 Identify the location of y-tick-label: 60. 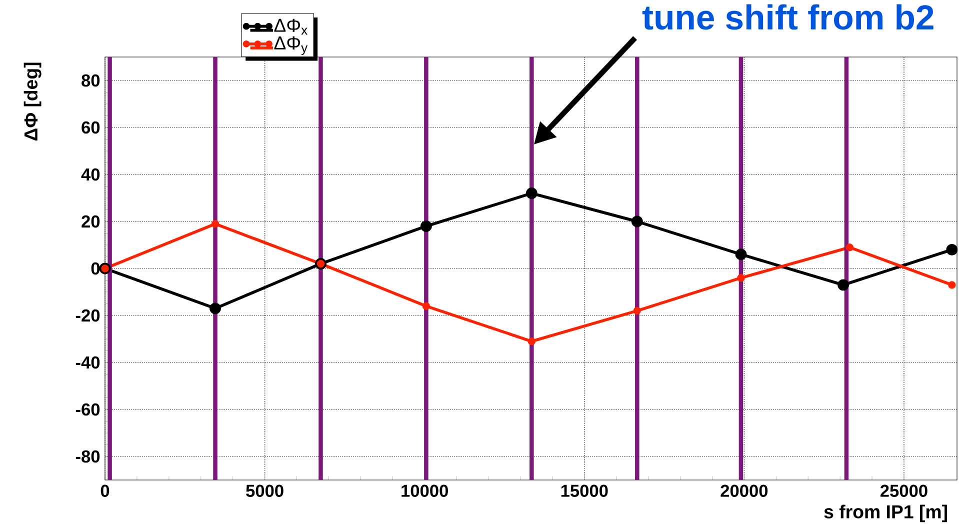
(91, 127).